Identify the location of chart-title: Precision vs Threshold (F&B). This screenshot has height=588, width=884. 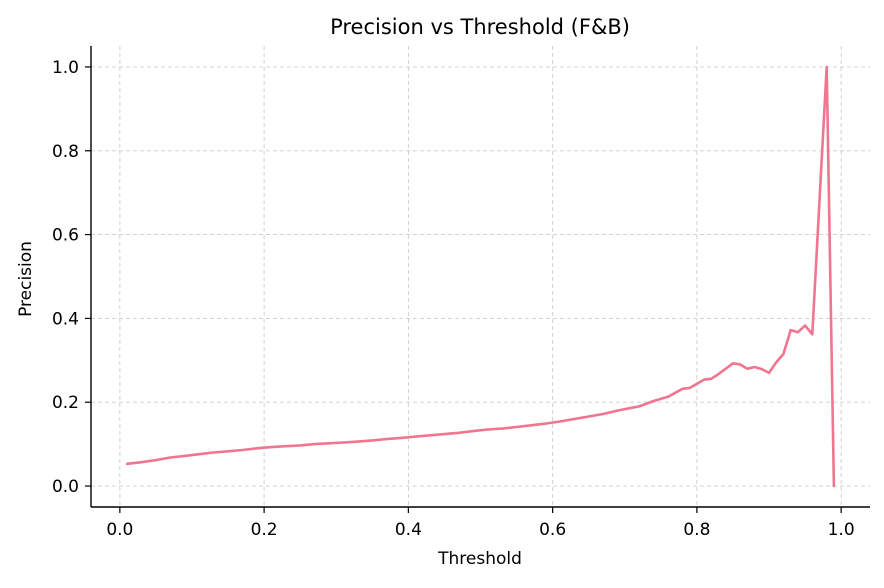
(480, 27).